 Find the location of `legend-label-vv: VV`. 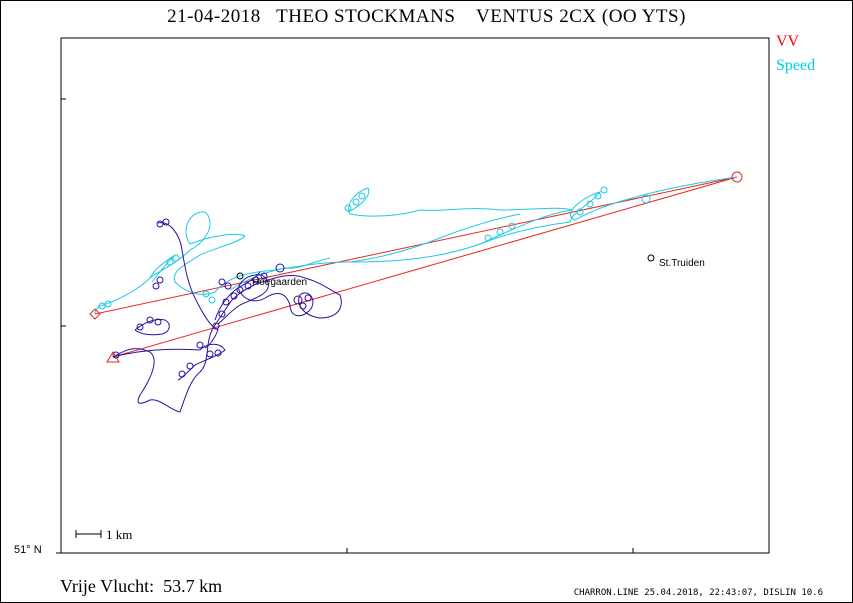

legend-label-vv: VV is located at coordinates (788, 41).